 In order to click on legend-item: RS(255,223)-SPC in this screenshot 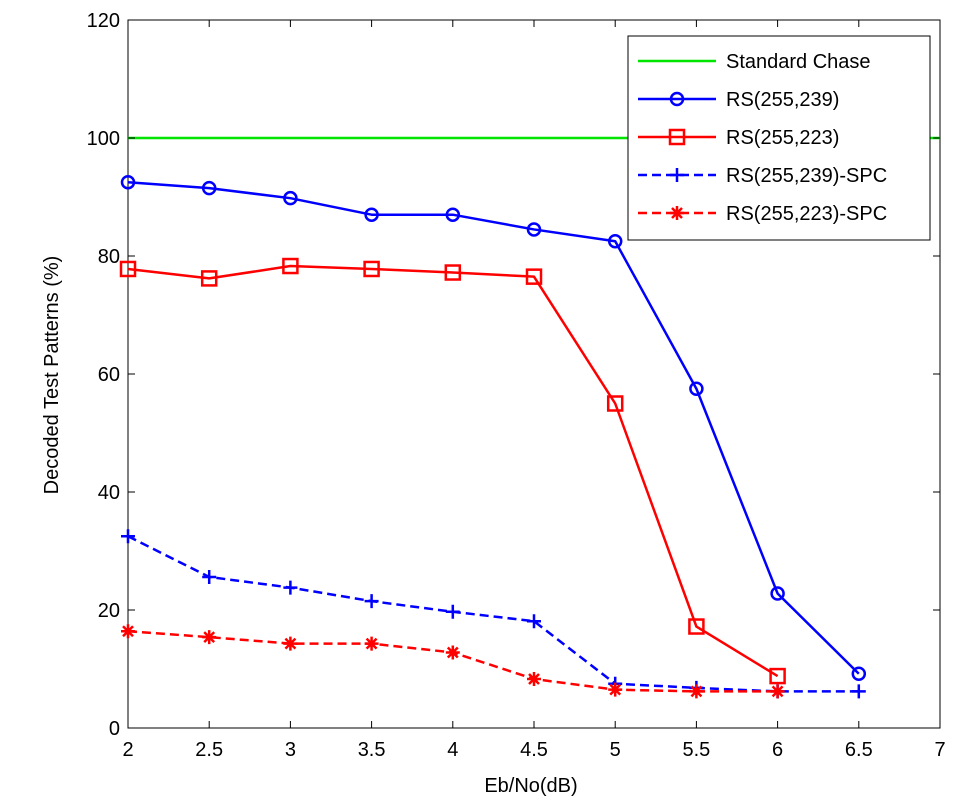, I will do `click(762, 214)`.